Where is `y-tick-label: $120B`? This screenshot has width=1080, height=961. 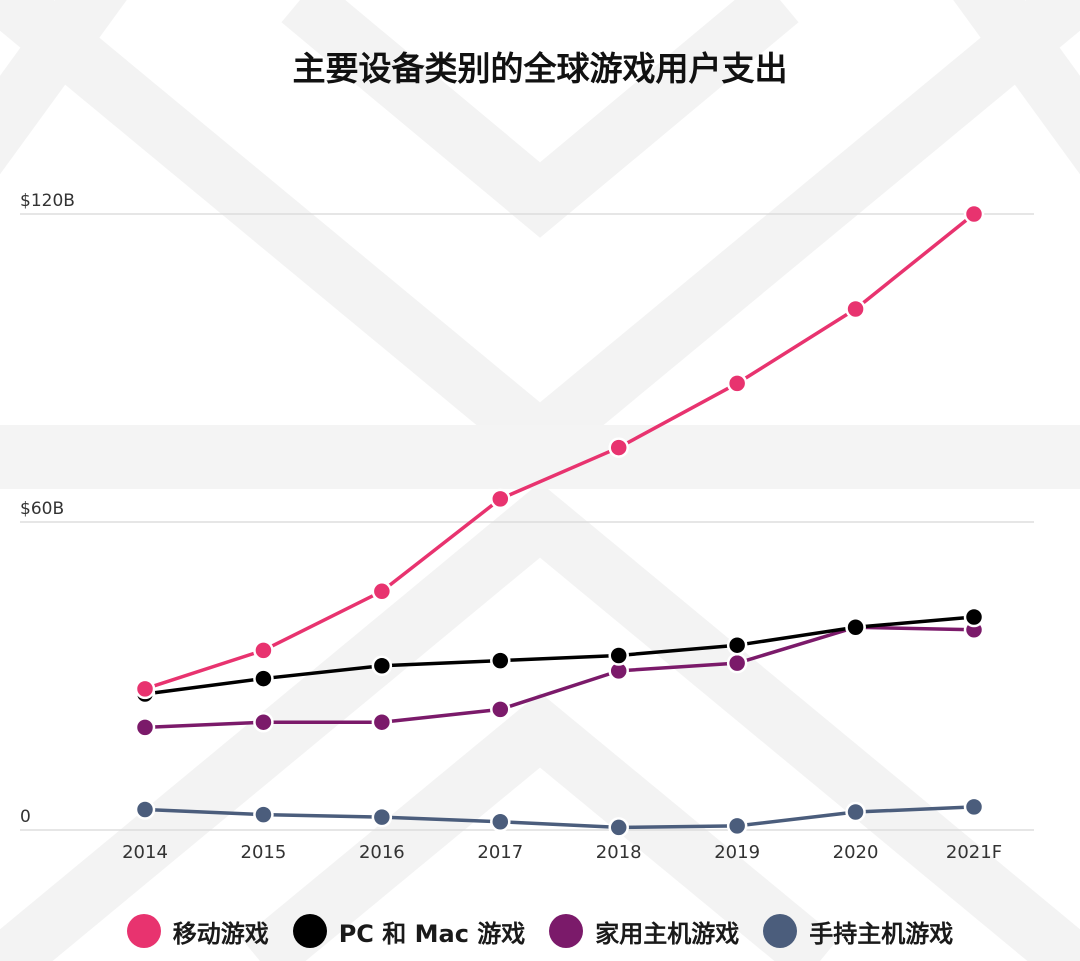 y-tick-label: $120B is located at coordinates (47, 201).